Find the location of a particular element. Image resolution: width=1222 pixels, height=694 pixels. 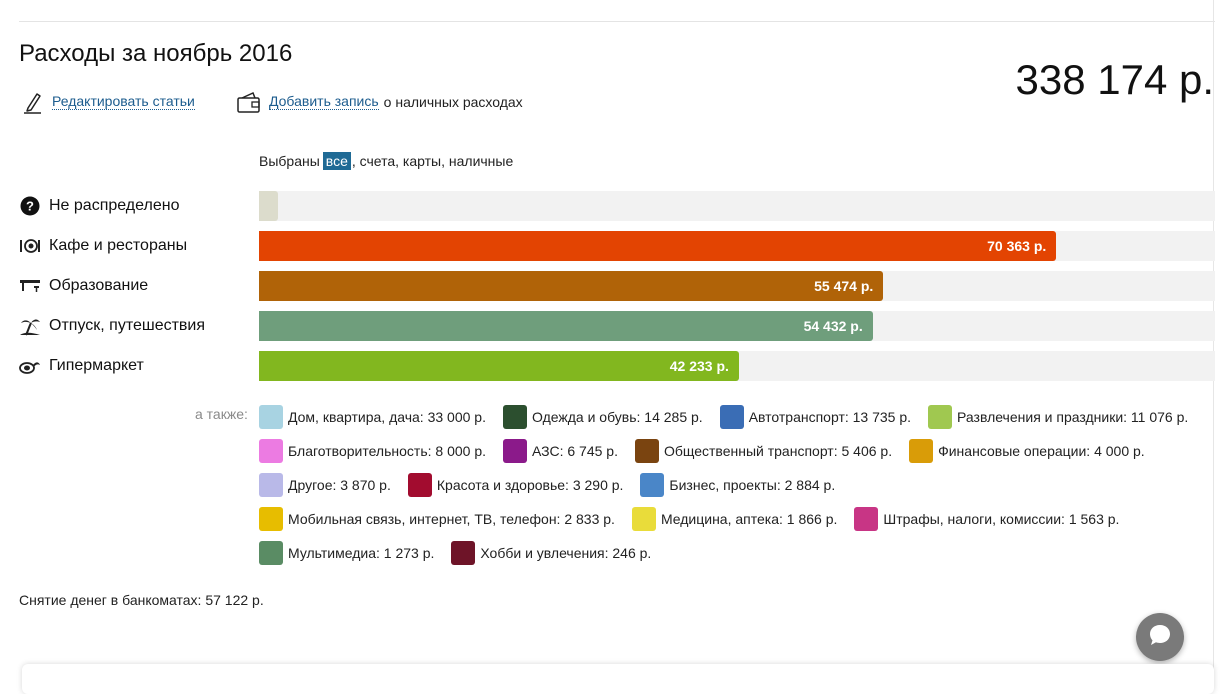

legend-item: Хобби и увлечения: 246 р. is located at coordinates (551, 553).